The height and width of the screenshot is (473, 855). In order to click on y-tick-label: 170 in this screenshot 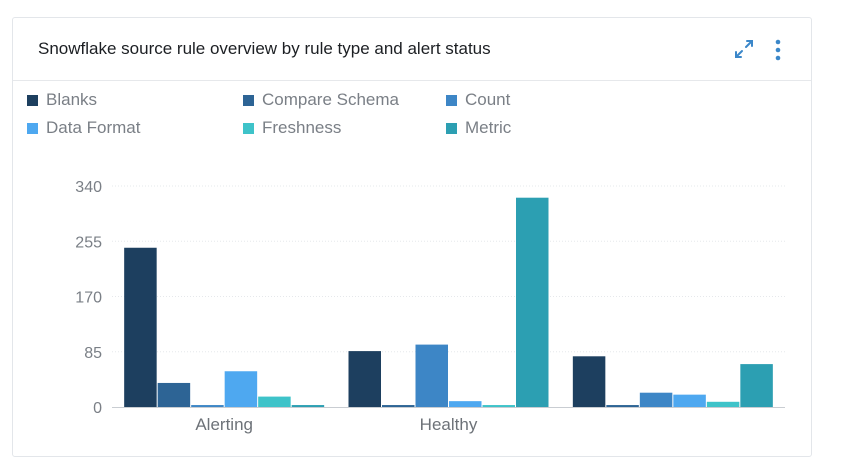, I will do `click(88, 298)`.